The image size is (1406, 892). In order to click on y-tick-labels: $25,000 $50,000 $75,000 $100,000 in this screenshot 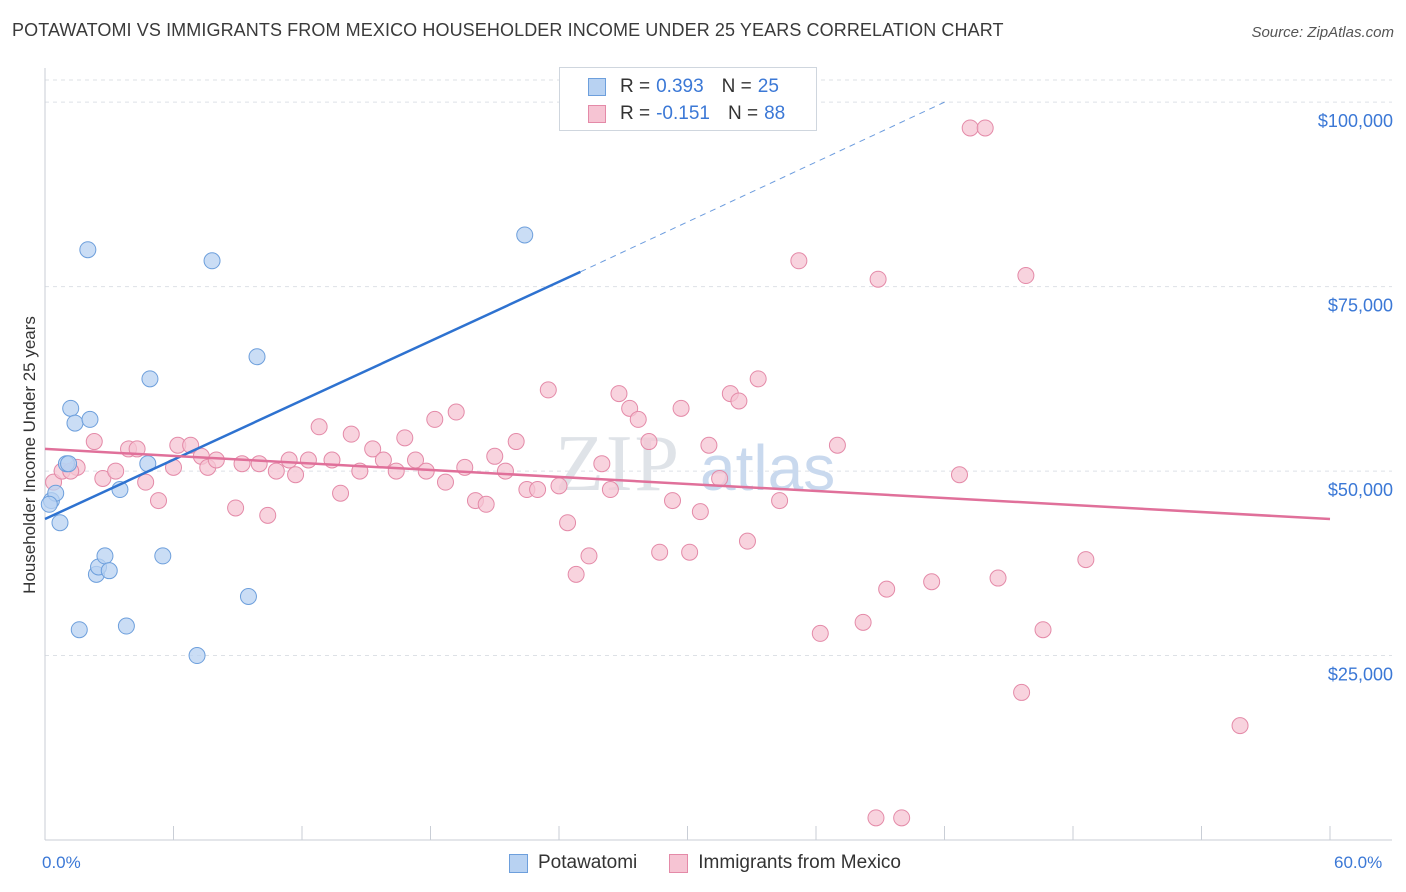, I will do `click(1355, 397)`.